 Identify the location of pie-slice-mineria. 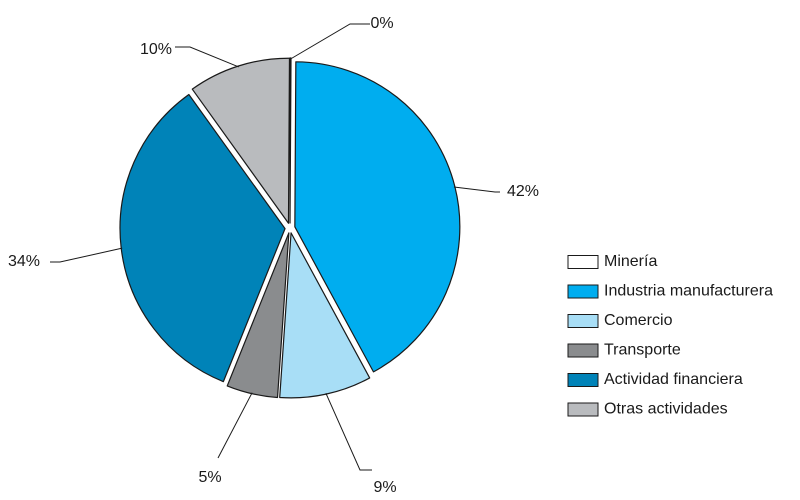
(290, 140).